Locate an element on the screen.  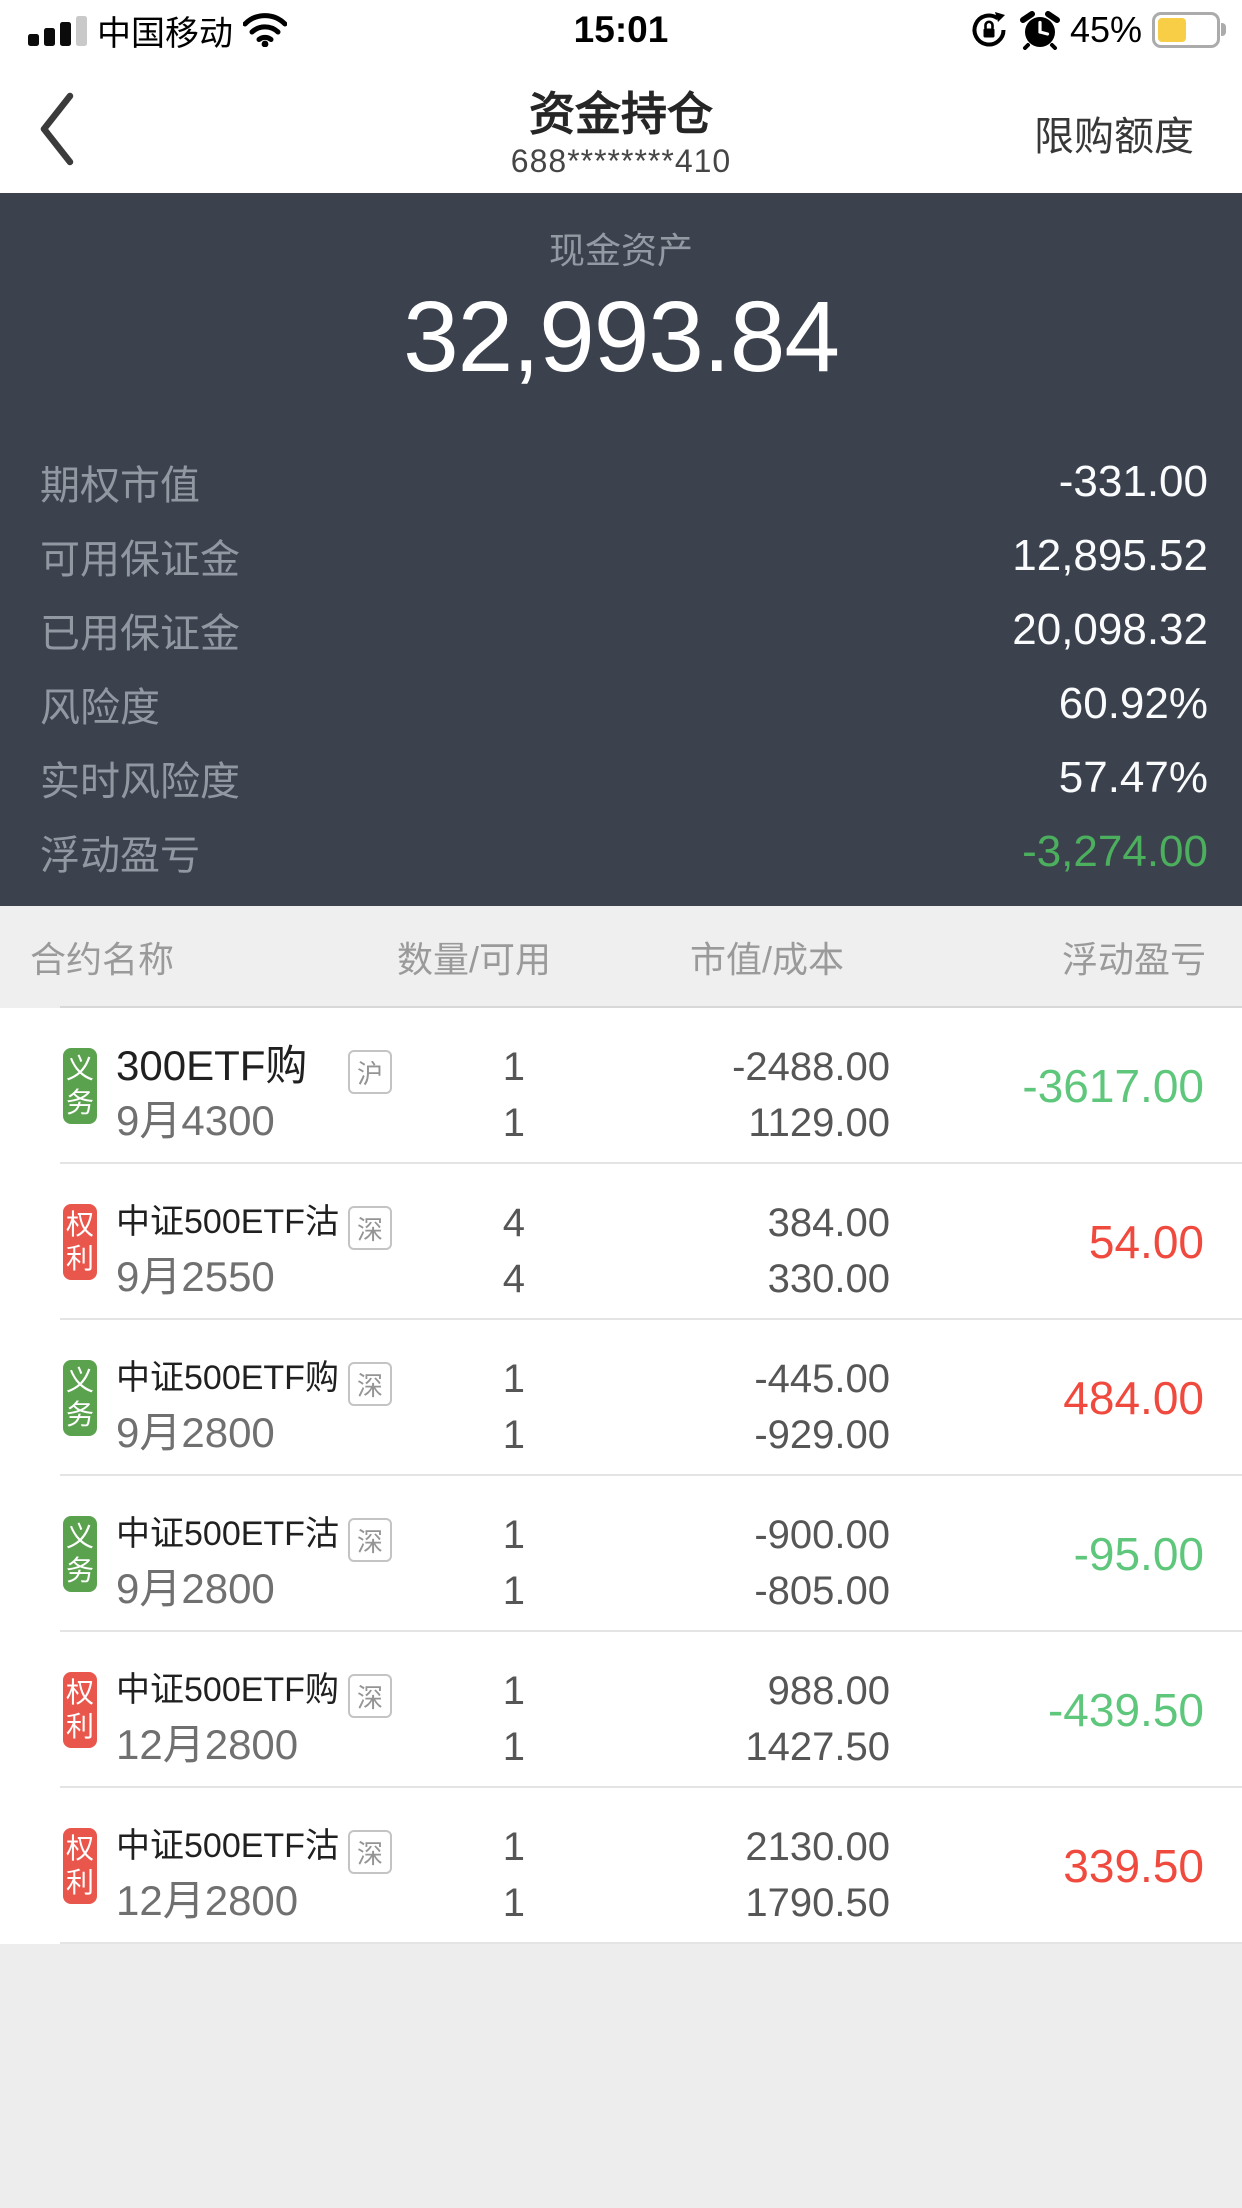
chevron-left-icon is located at coordinates (57, 129).